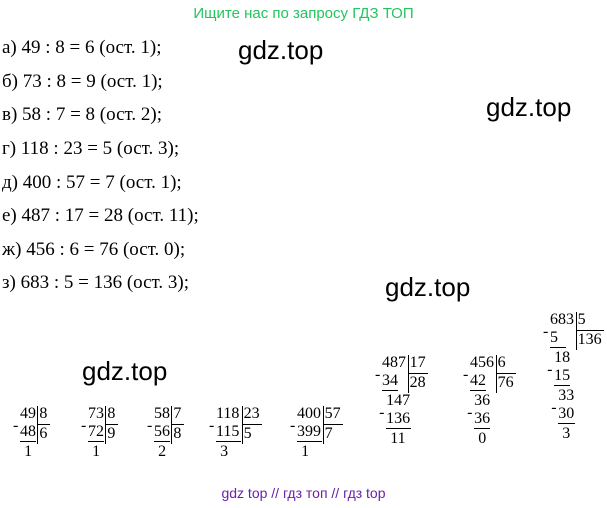  What do you see at coordinates (309, 431) in the screenshot?
I see `subtrahend: 399` at bounding box center [309, 431].